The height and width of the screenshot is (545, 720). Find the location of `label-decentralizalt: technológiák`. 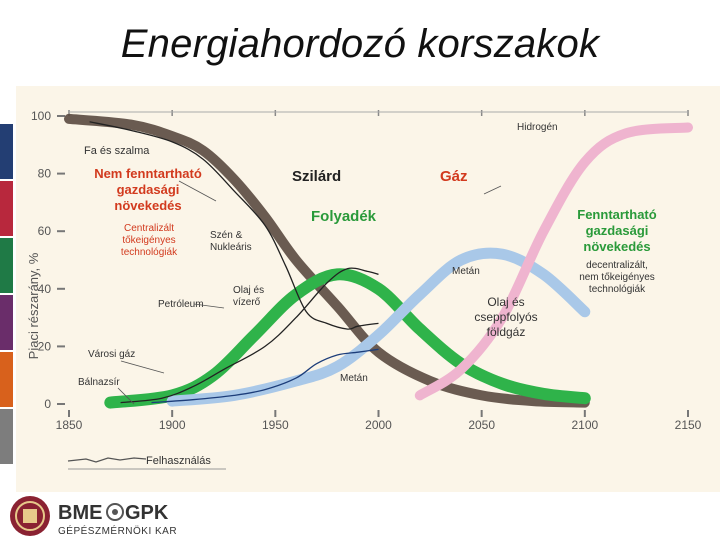

label-decentralizalt: technológiák is located at coordinates (617, 289).